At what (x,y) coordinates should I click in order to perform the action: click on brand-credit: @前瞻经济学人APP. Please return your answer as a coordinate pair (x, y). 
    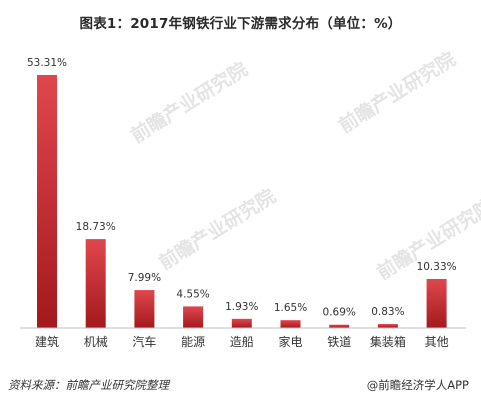
    Looking at the image, I should click on (417, 385).